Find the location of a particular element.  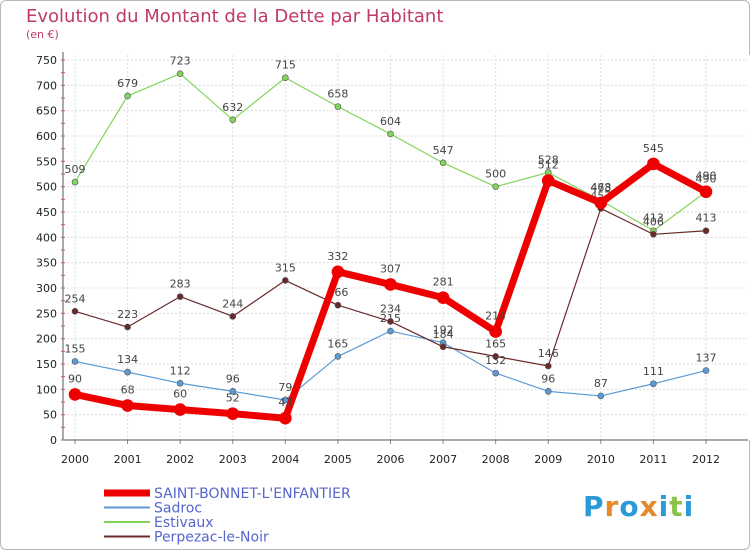

data-label: 528 is located at coordinates (548, 159).